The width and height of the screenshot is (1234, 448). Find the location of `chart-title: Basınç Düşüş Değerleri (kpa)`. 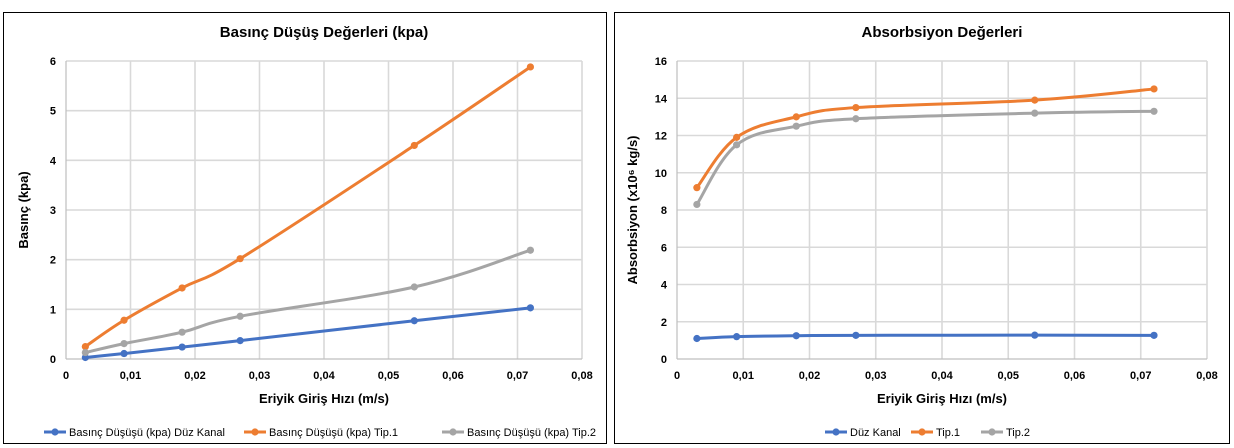

chart-title: Basınç Düşüş Değerleri (kpa) is located at coordinates (324, 32).